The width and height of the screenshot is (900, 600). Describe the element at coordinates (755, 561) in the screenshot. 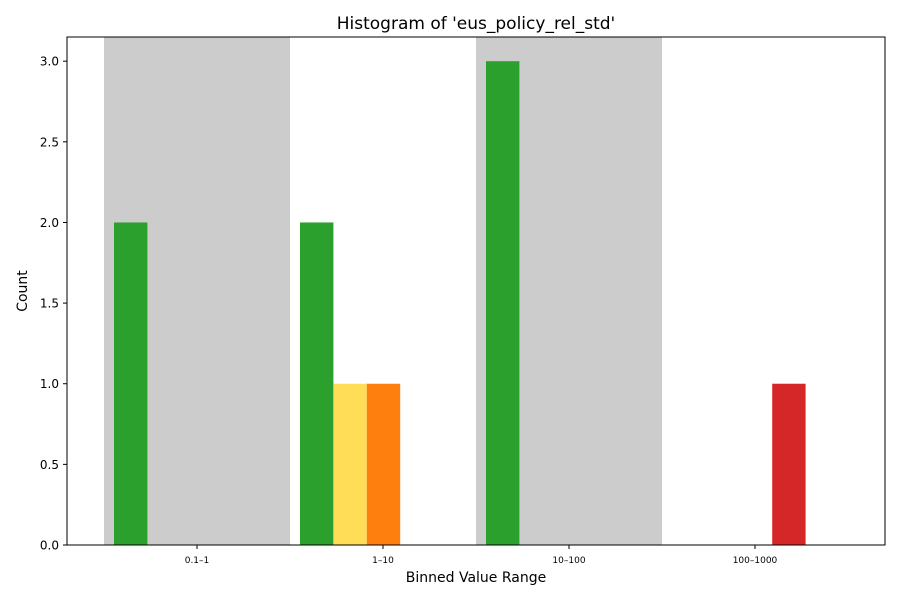

I see `x-tick-label: 100–1000` at that location.